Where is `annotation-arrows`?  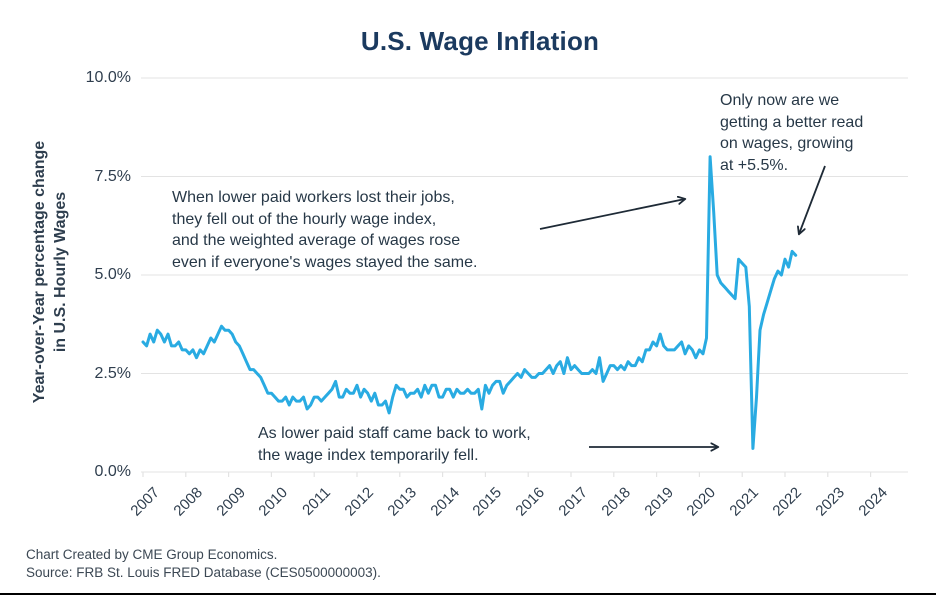 annotation-arrows is located at coordinates (682, 306).